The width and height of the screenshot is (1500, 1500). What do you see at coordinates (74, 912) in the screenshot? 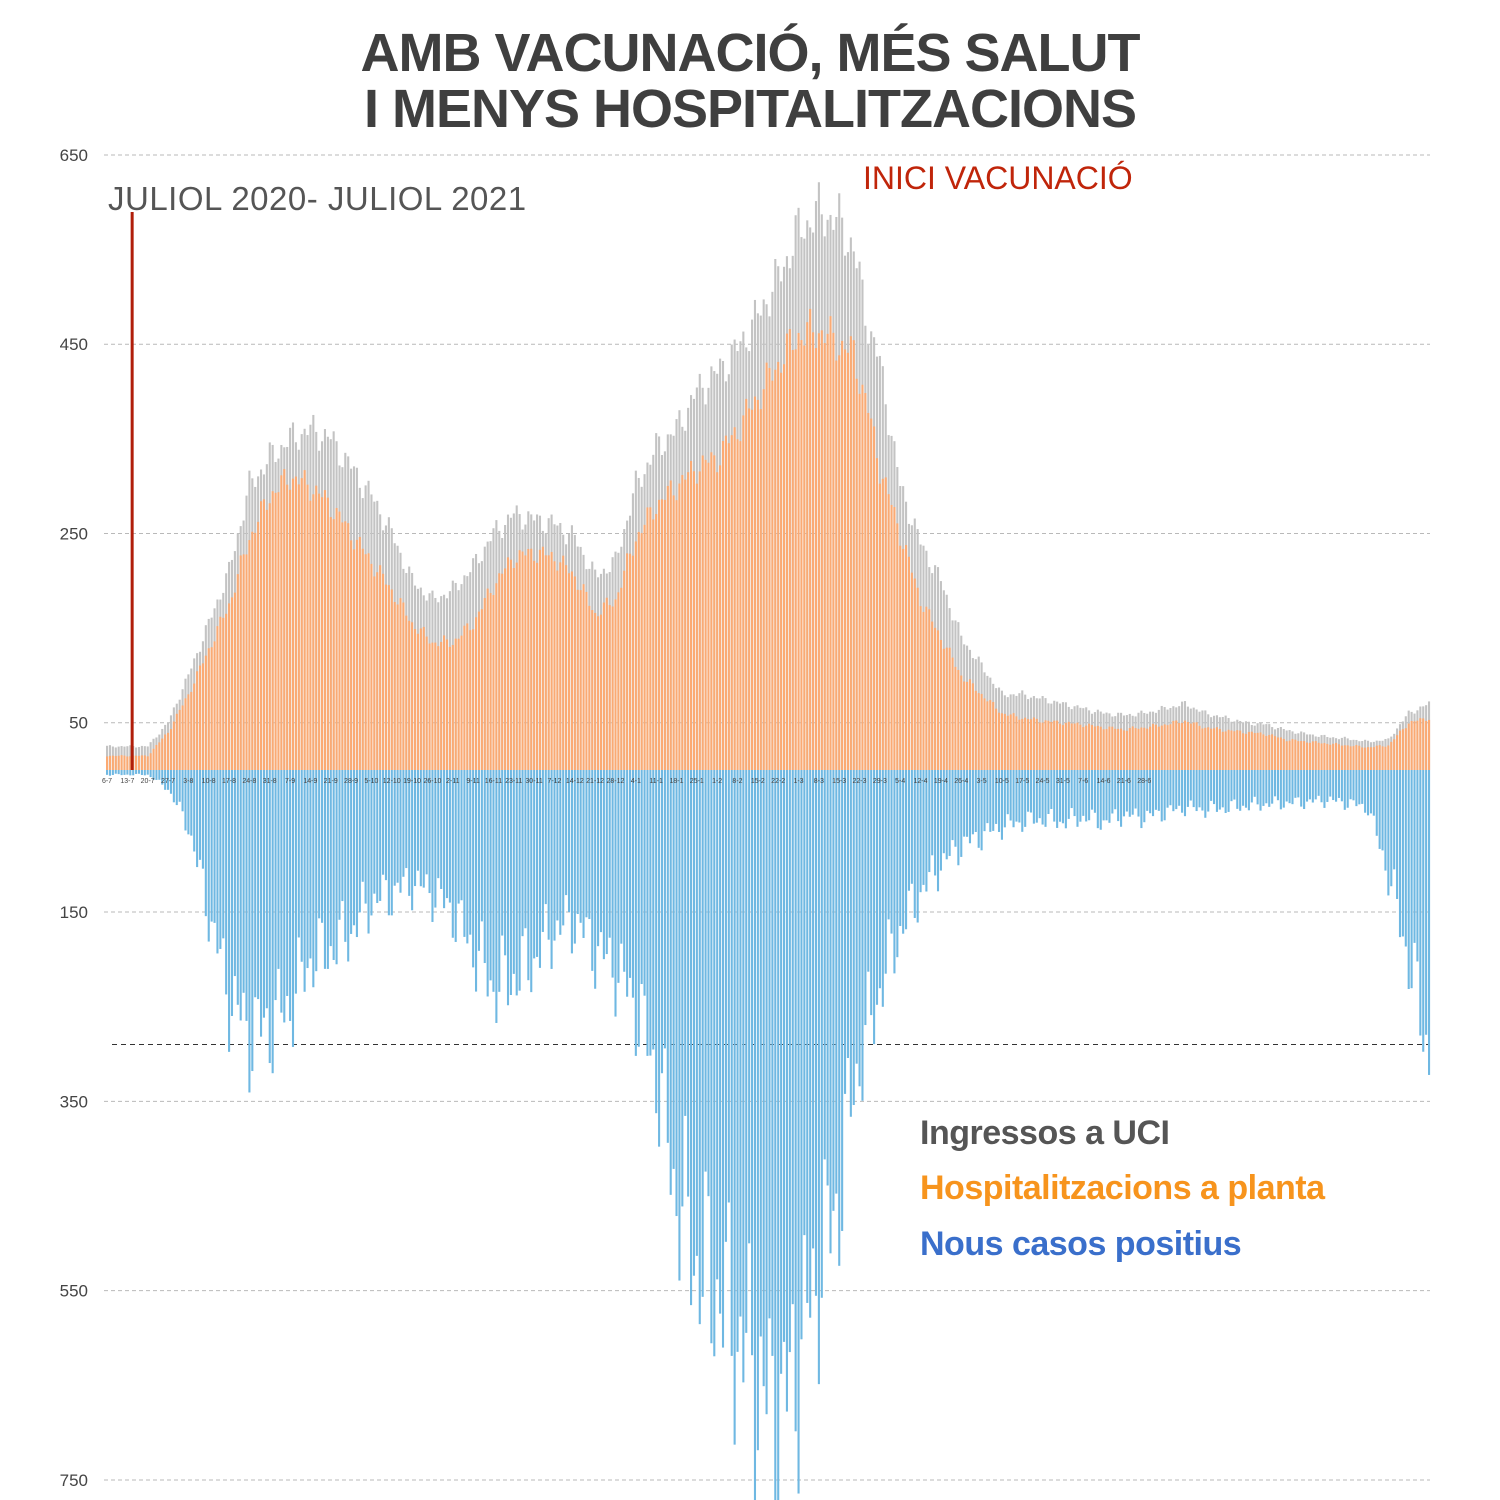
I see `y-tick-label: 150` at bounding box center [74, 912].